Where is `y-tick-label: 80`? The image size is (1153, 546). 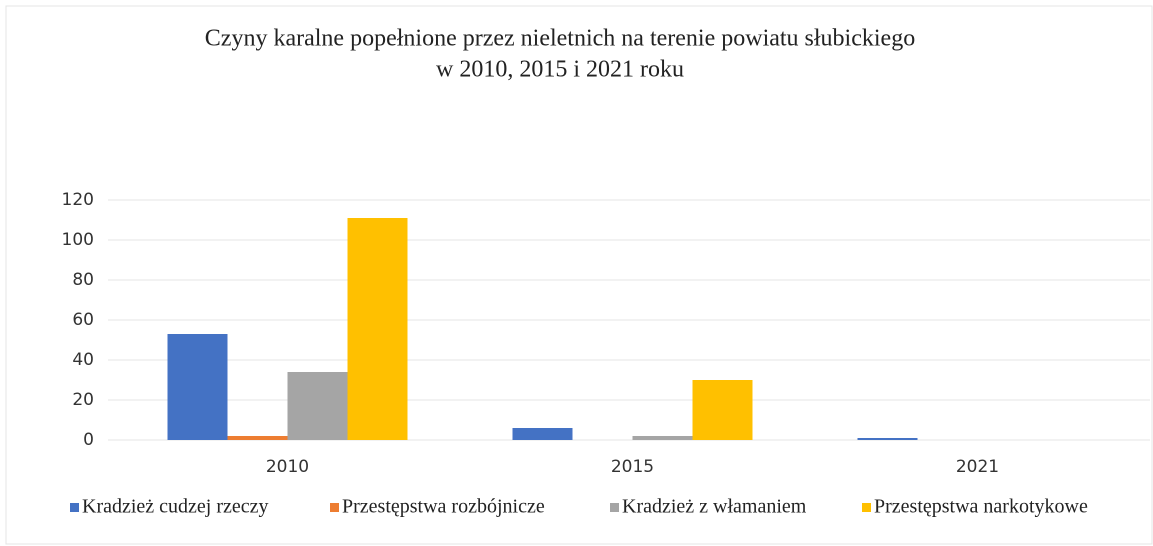 y-tick-label: 80 is located at coordinates (83, 280).